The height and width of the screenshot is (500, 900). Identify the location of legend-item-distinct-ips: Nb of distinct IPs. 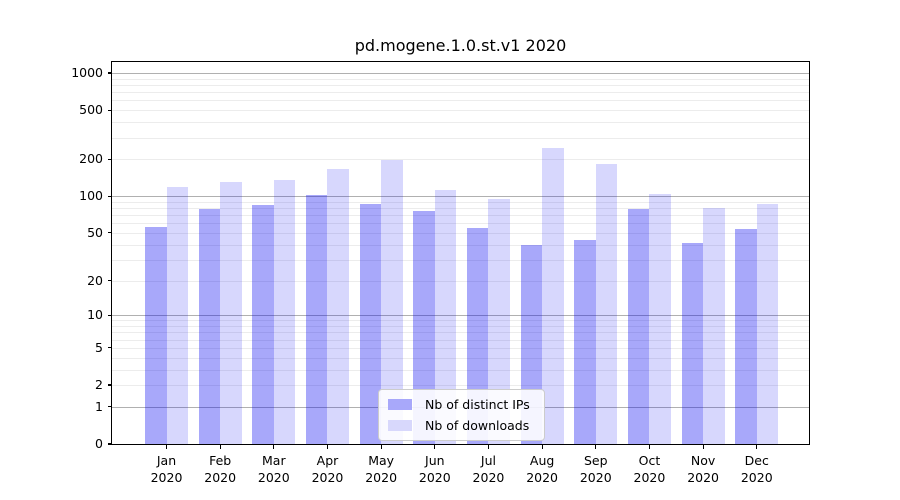
(461, 404).